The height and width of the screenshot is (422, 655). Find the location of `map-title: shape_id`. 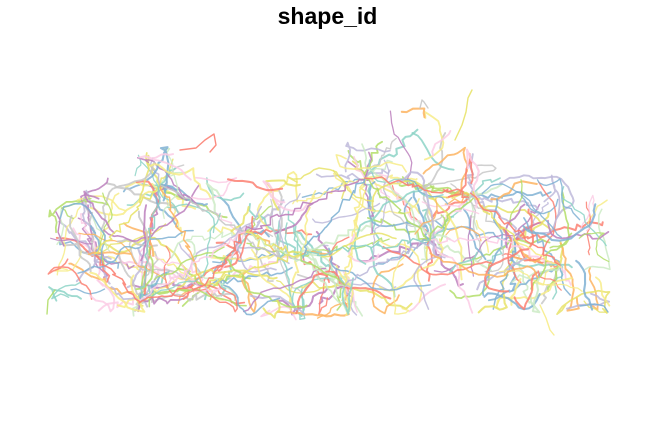

map-title: shape_id is located at coordinates (327, 16).